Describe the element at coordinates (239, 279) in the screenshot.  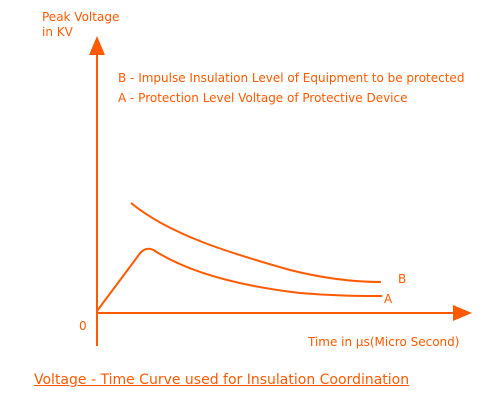
I see `curve-a` at that location.